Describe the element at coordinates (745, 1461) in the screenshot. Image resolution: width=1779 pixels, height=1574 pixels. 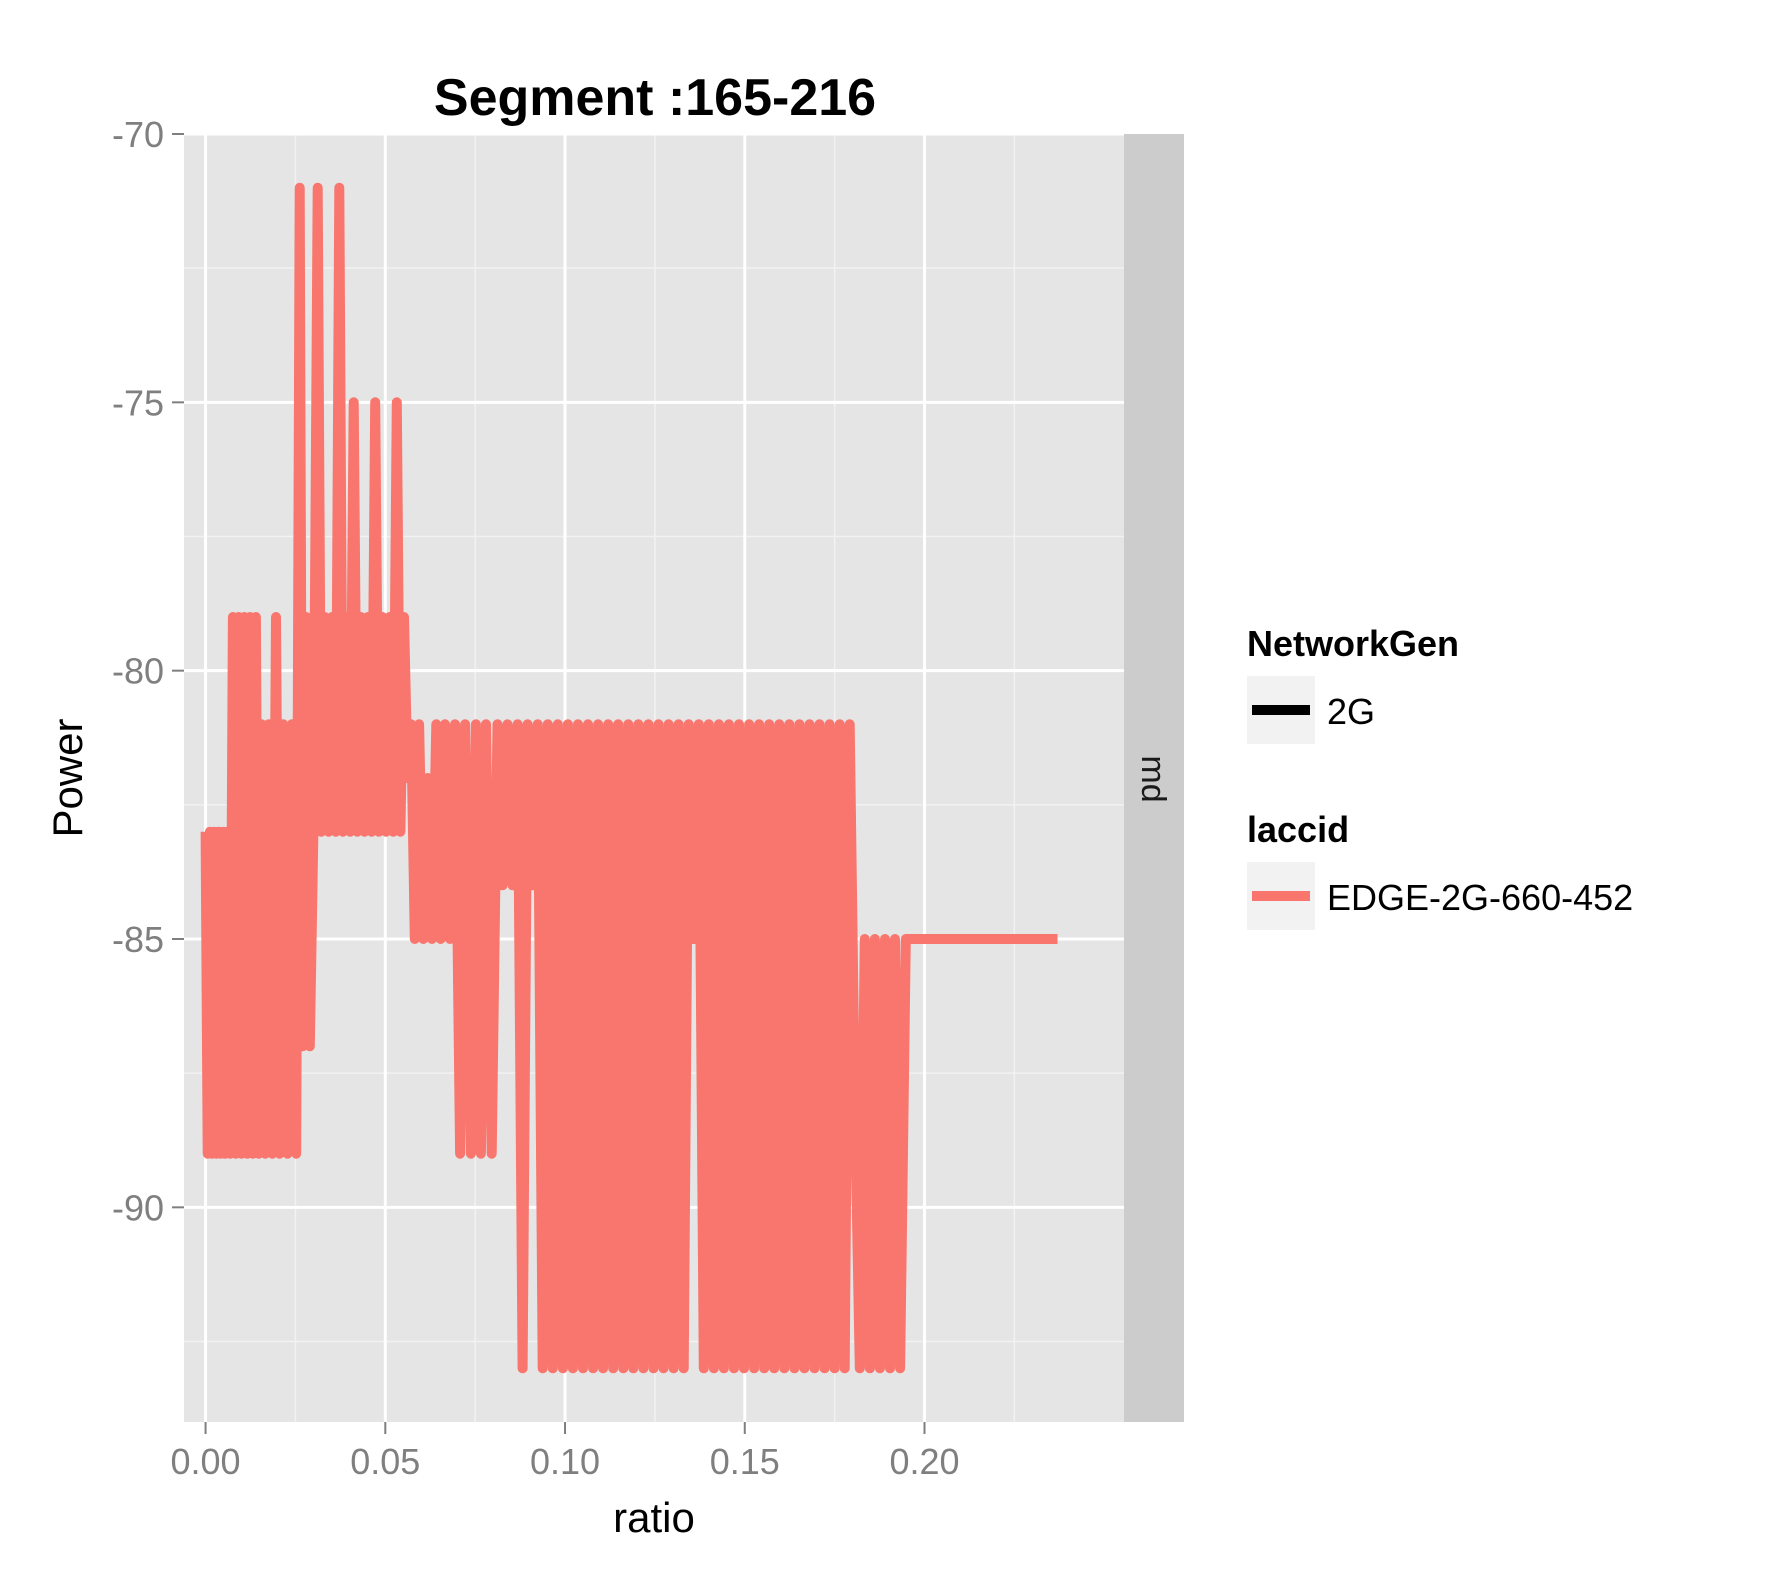
I see `x-tick-label: 0.15` at that location.